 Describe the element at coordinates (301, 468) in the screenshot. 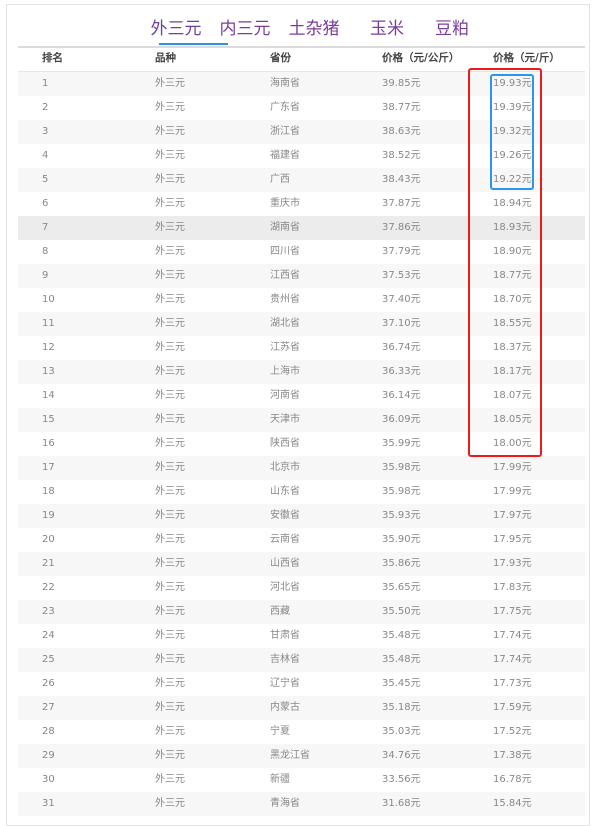

I see `table-row: 17 外三元 北京市 35.98元 17.99元` at that location.